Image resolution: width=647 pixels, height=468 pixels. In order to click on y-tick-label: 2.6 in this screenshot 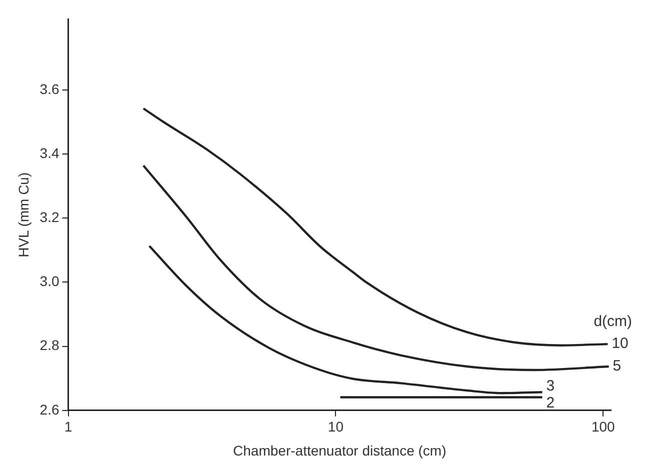, I will do `click(50, 409)`.